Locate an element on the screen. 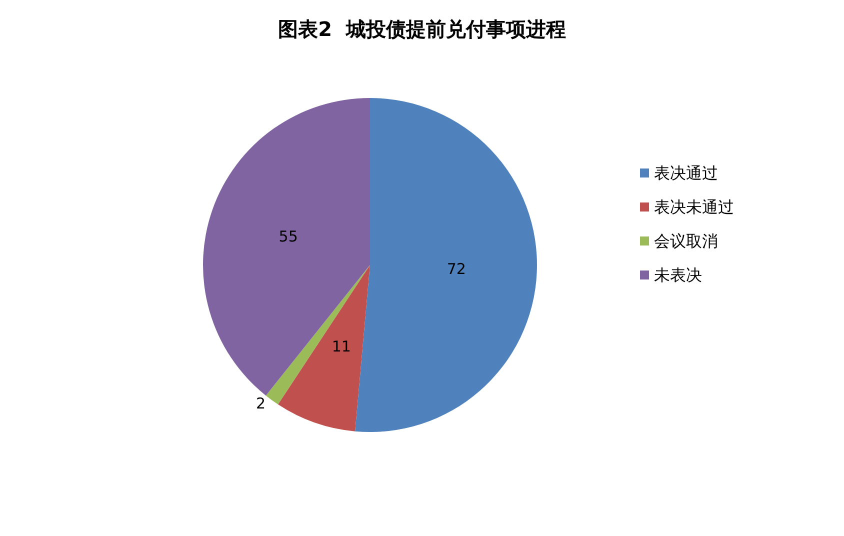 The width and height of the screenshot is (844, 536). data-label: 11 is located at coordinates (341, 347).